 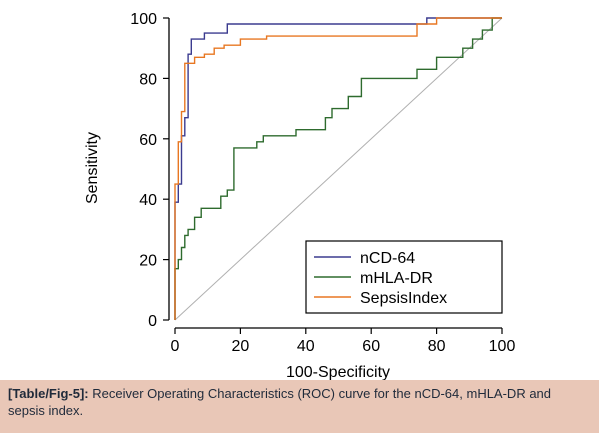 I want to click on x-tick-label: 60, so click(x=371, y=346).